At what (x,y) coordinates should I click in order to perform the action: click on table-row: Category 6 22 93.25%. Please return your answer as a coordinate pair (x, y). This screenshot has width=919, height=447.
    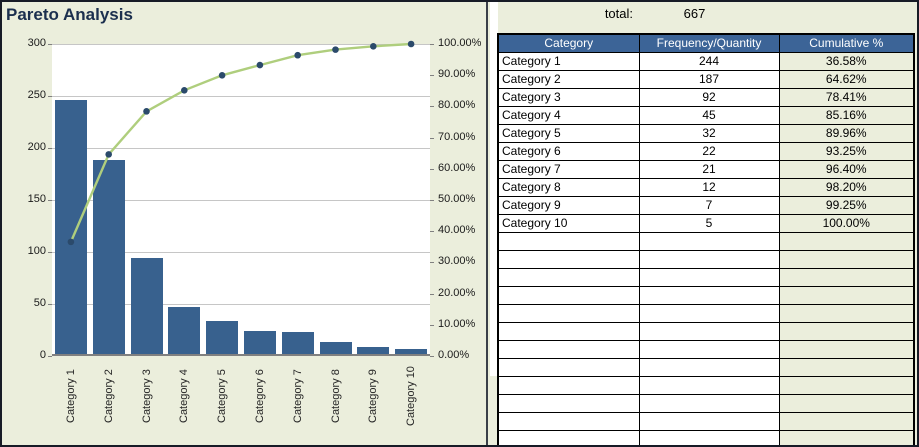
    Looking at the image, I should click on (706, 151).